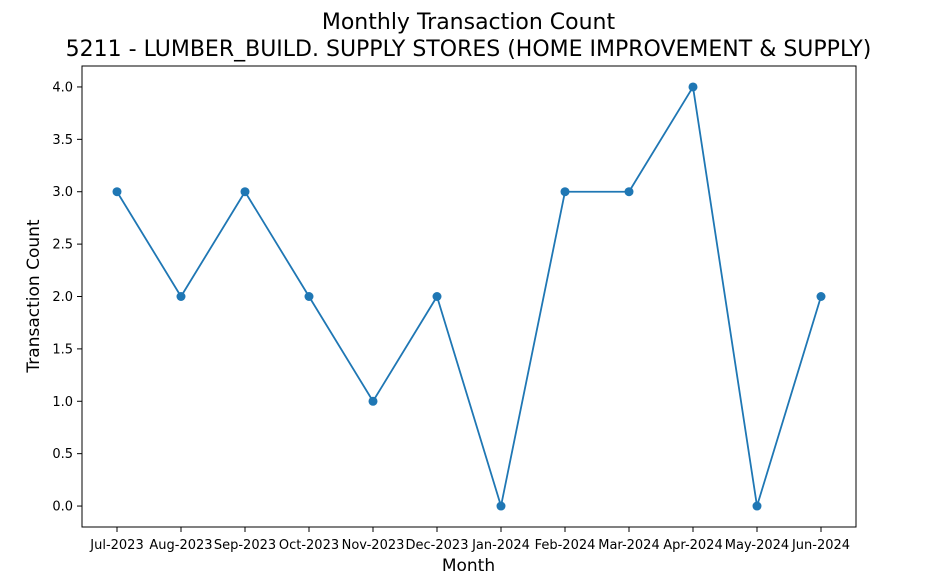 The width and height of the screenshot is (937, 585). Describe the element at coordinates (180, 545) in the screenshot. I see `x-tick-label: Aug-2023` at that location.